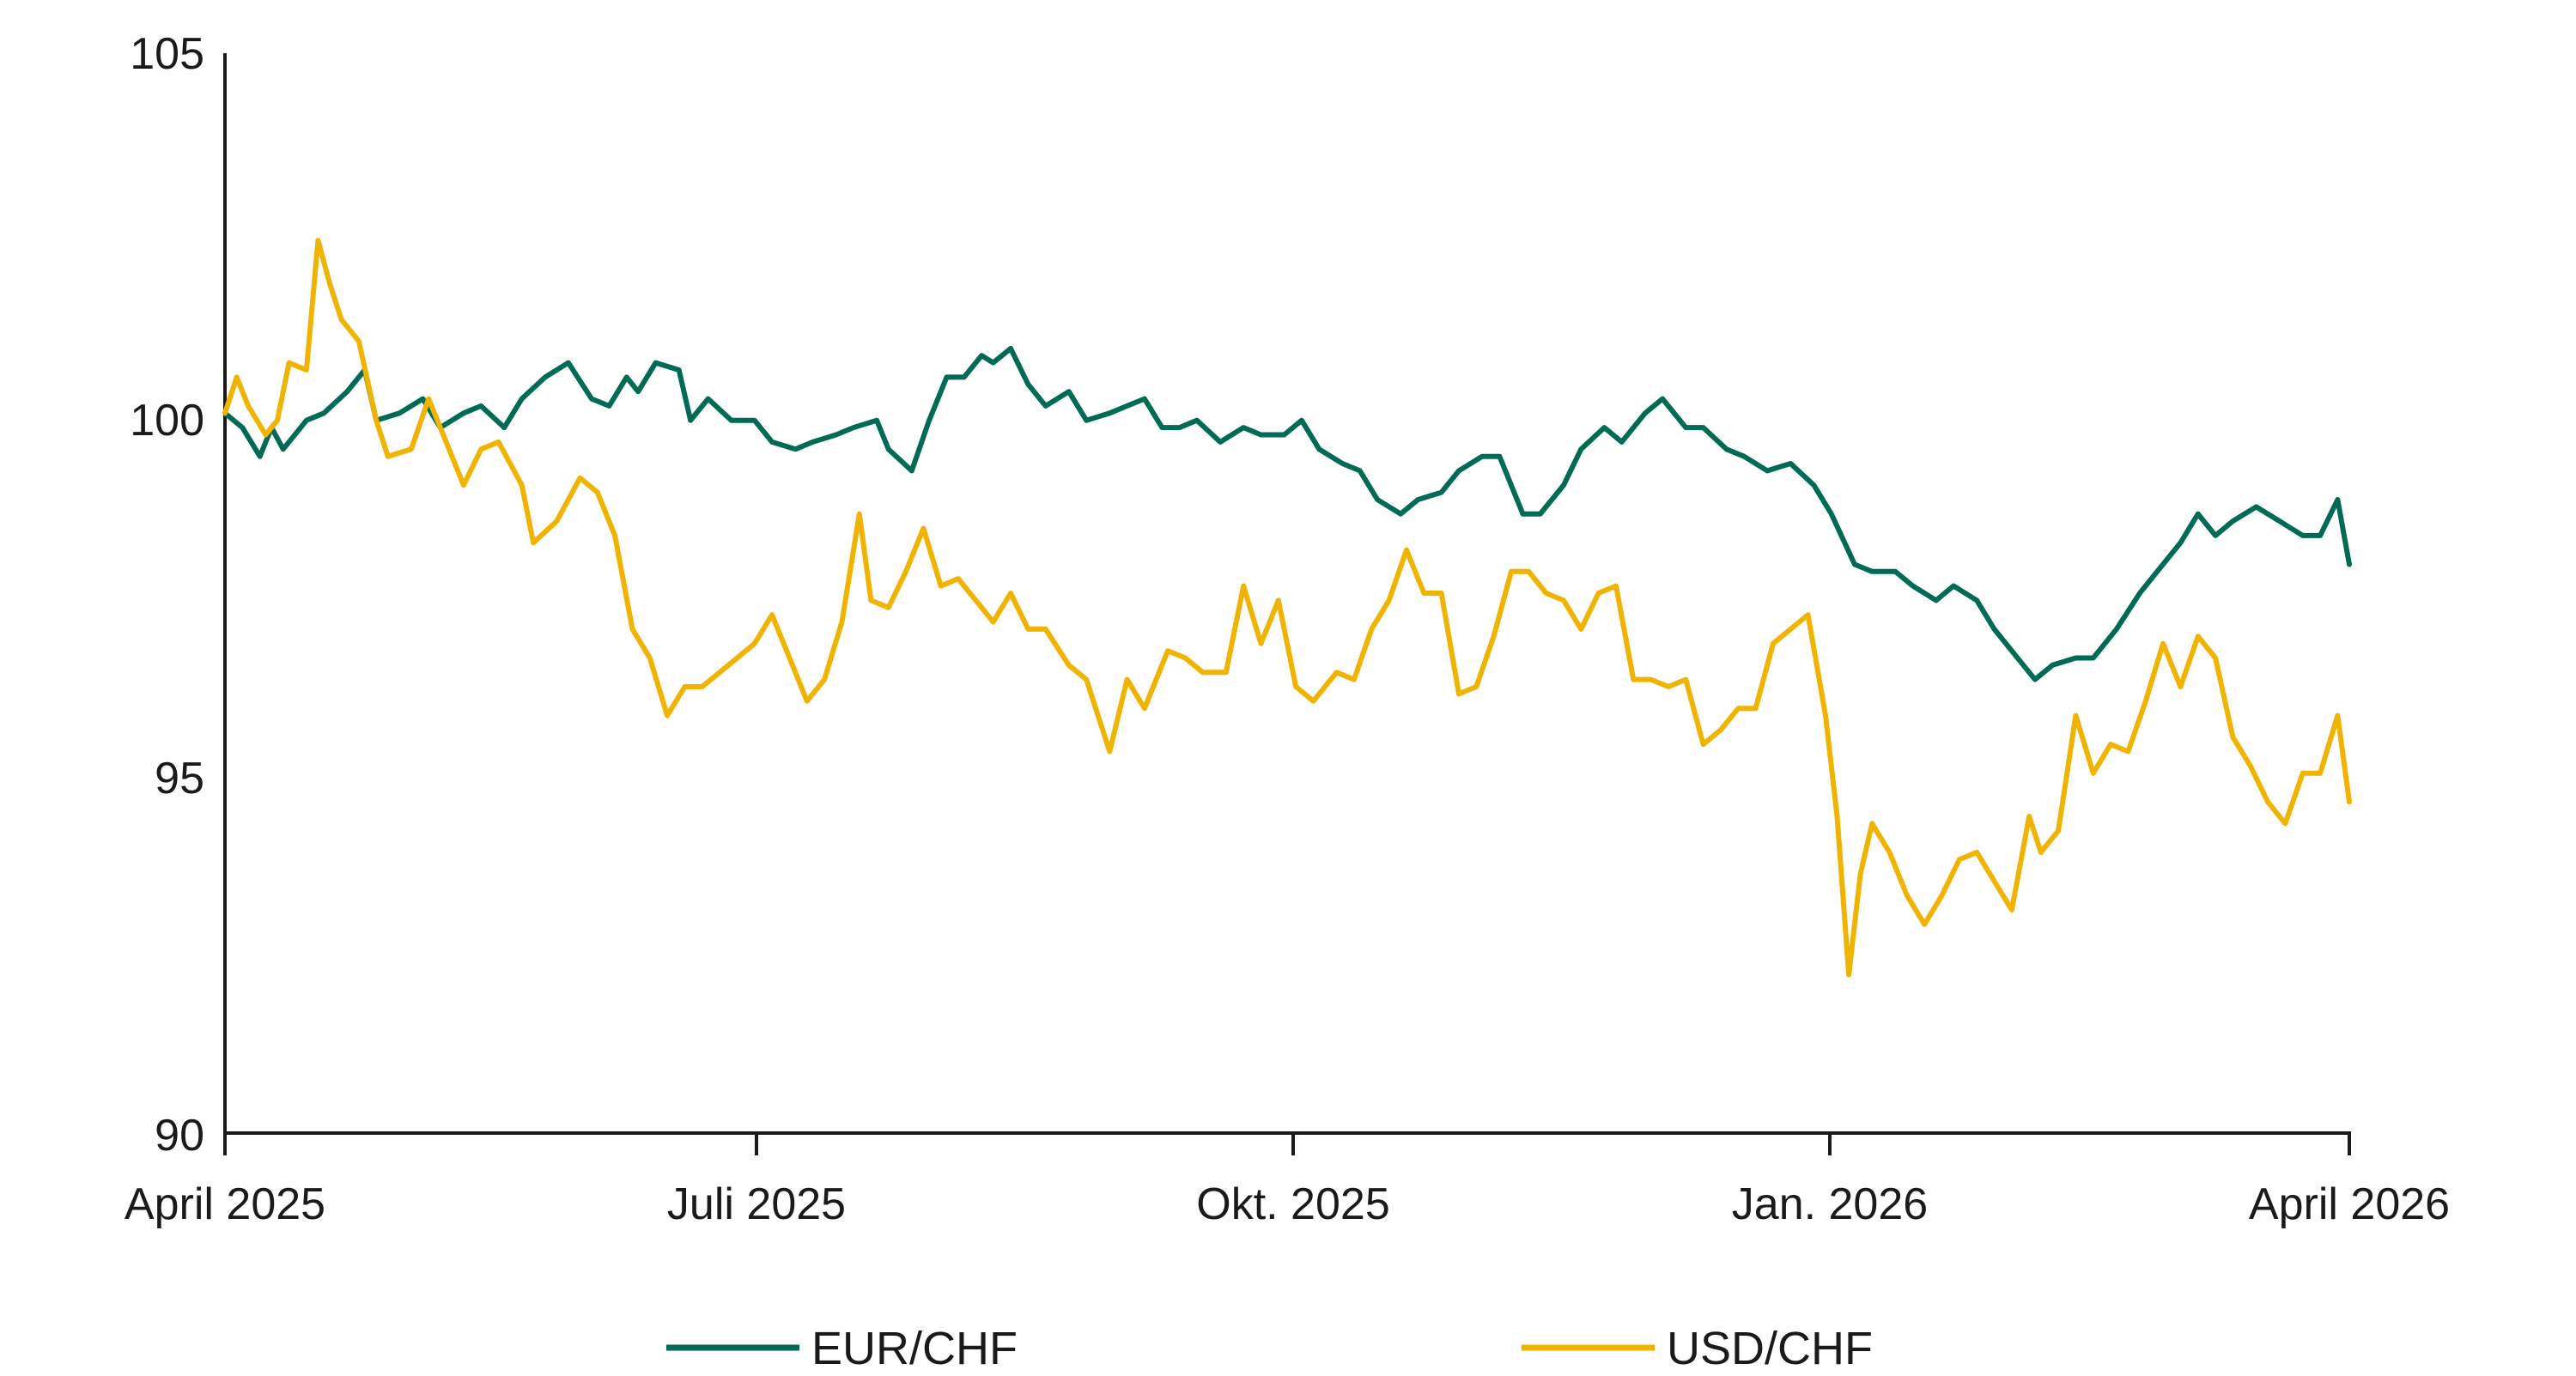 This screenshot has height=1376, width=2576. Describe the element at coordinates (757, 1204) in the screenshot. I see `x-tick-label: Juli 2025` at that location.